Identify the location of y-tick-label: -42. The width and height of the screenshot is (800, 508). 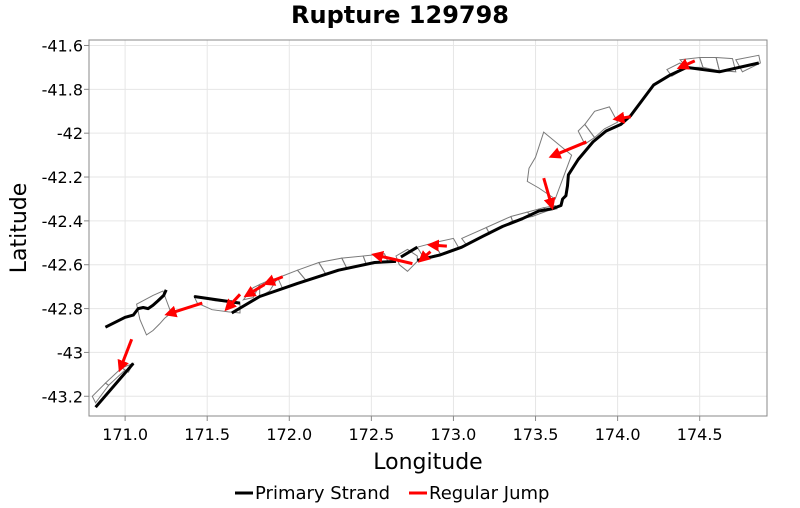
(70, 133).